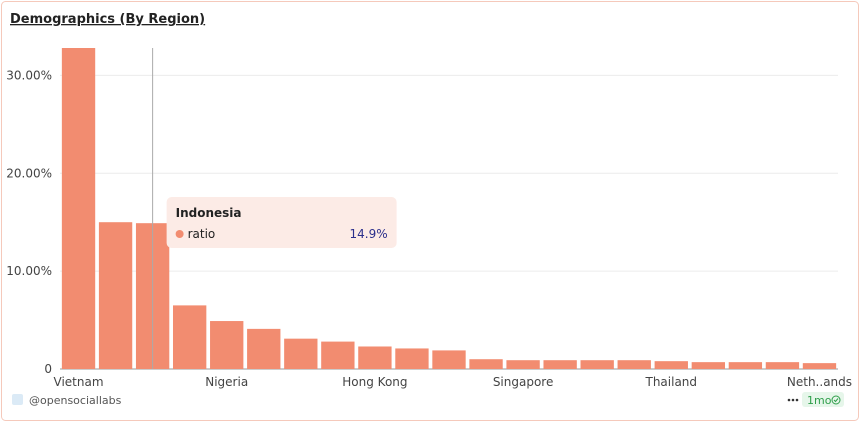 This screenshot has width=860, height=422. What do you see at coordinates (48, 369) in the screenshot?
I see `y-tick-label: 0` at bounding box center [48, 369].